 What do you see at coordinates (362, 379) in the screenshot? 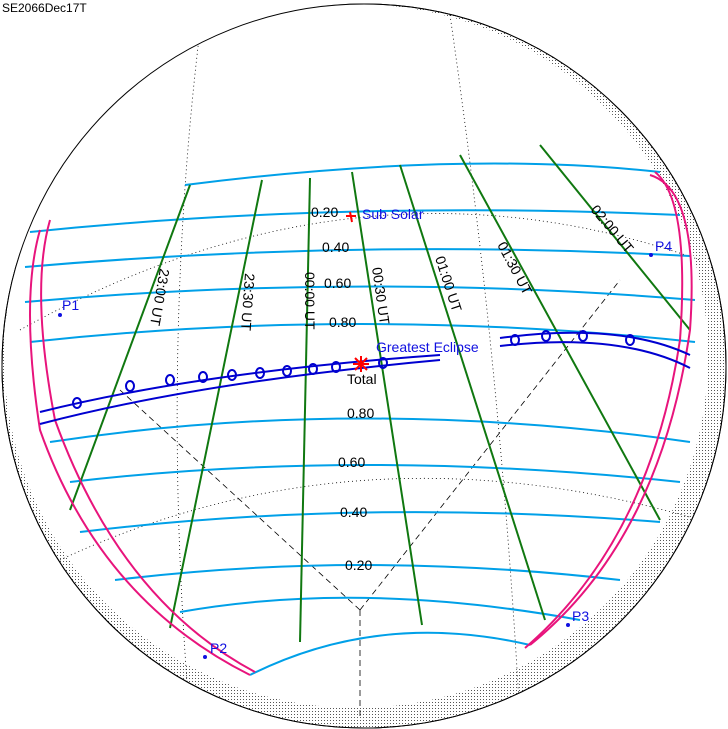
I see `total-label: Total` at bounding box center [362, 379].